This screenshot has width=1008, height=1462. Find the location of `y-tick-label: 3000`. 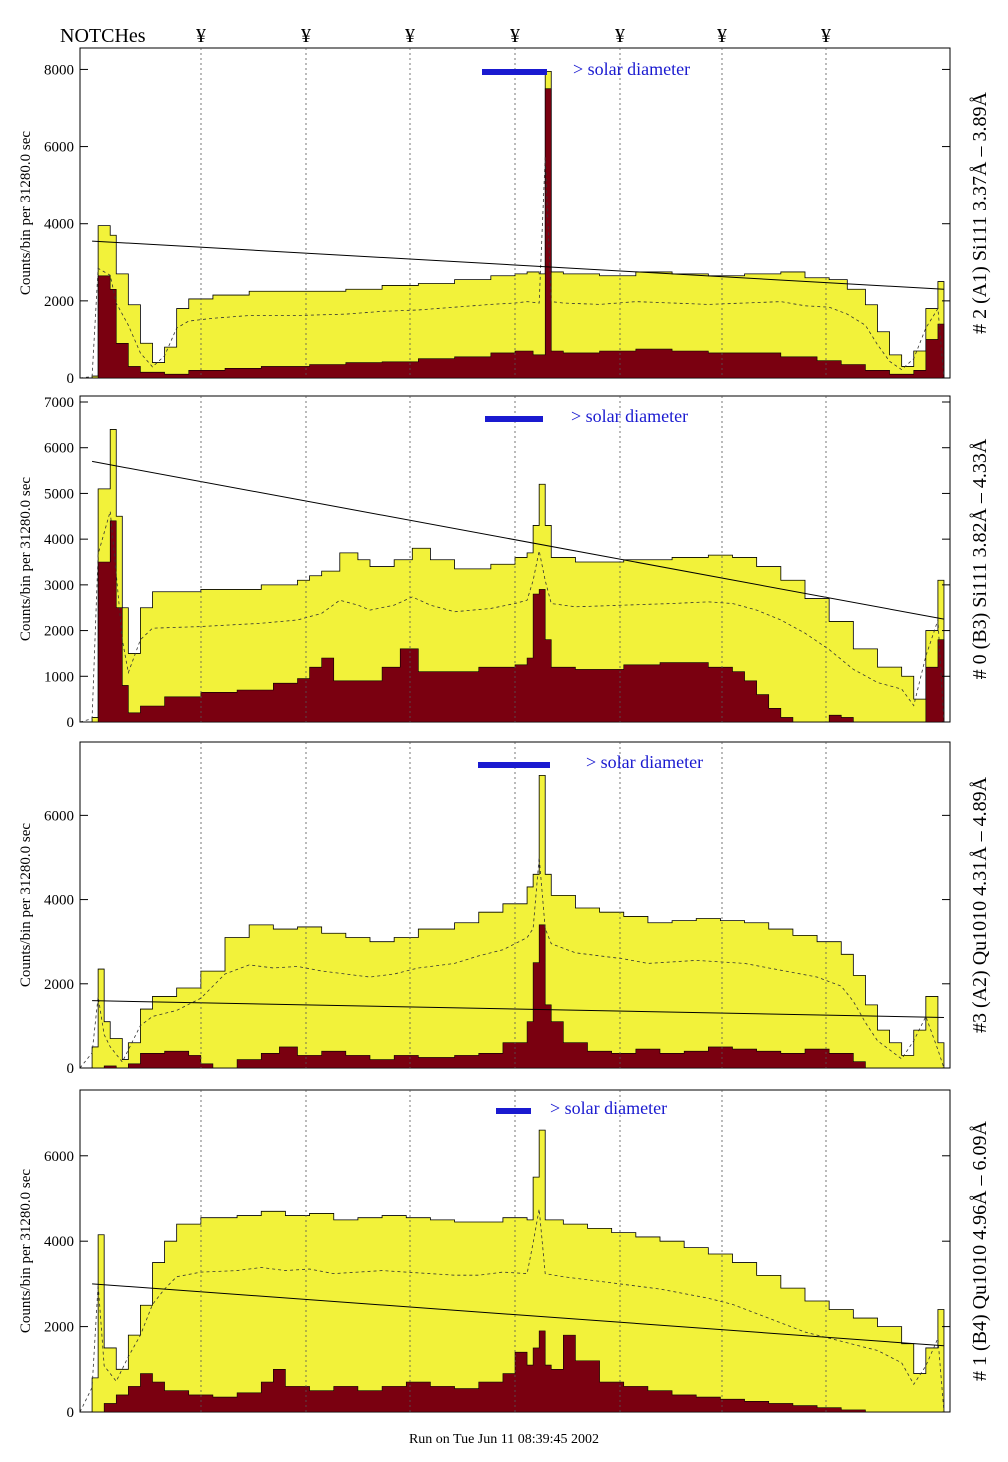

y-tick-label: 3000 is located at coordinates (59, 586).